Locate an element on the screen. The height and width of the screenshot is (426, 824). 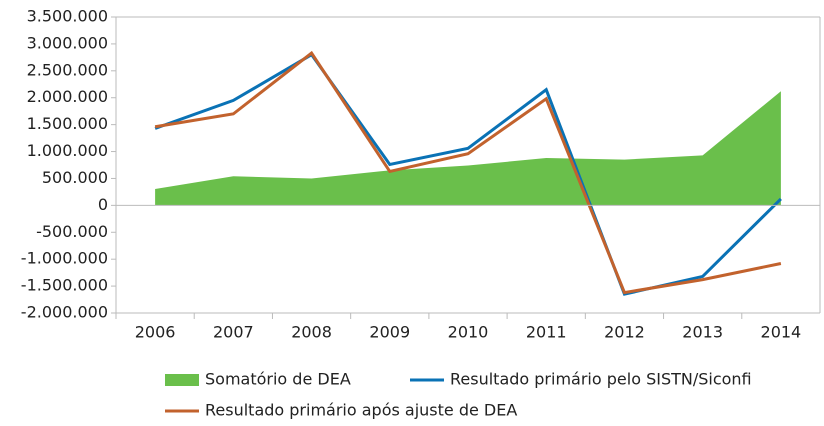
y-tick-label: 3.500.000 is located at coordinates (67, 16).